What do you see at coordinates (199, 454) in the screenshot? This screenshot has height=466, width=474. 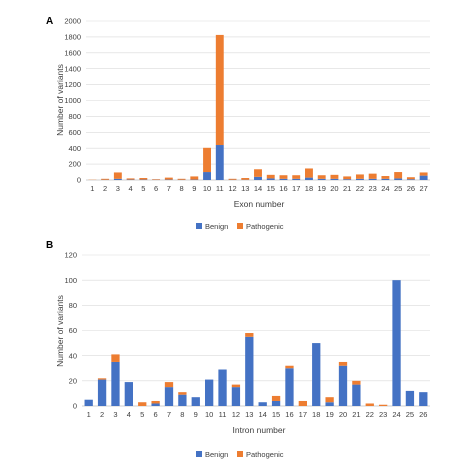 I see `legend-swatch-benign-b` at bounding box center [199, 454].